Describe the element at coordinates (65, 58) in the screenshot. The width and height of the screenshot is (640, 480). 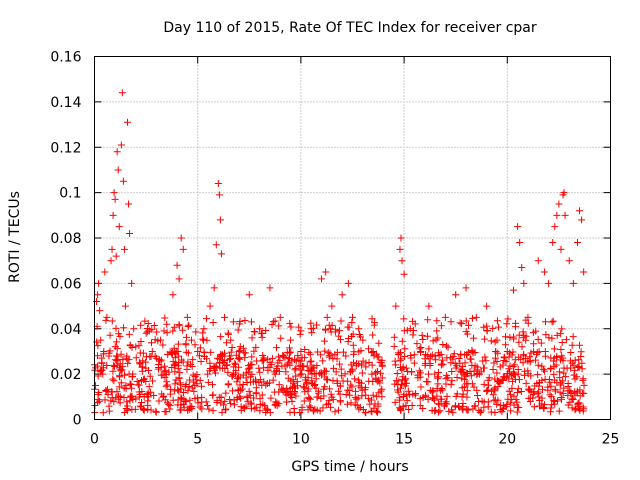
I see `y-tick-label: 0.16` at that location.